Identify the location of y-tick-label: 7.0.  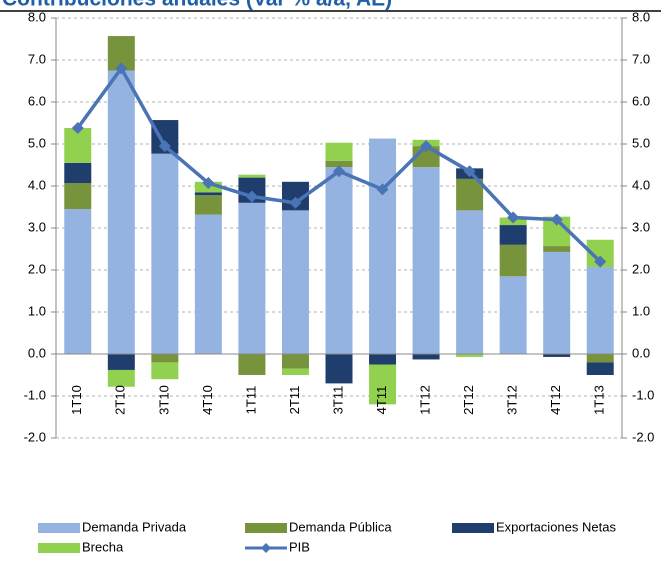
(37, 58).